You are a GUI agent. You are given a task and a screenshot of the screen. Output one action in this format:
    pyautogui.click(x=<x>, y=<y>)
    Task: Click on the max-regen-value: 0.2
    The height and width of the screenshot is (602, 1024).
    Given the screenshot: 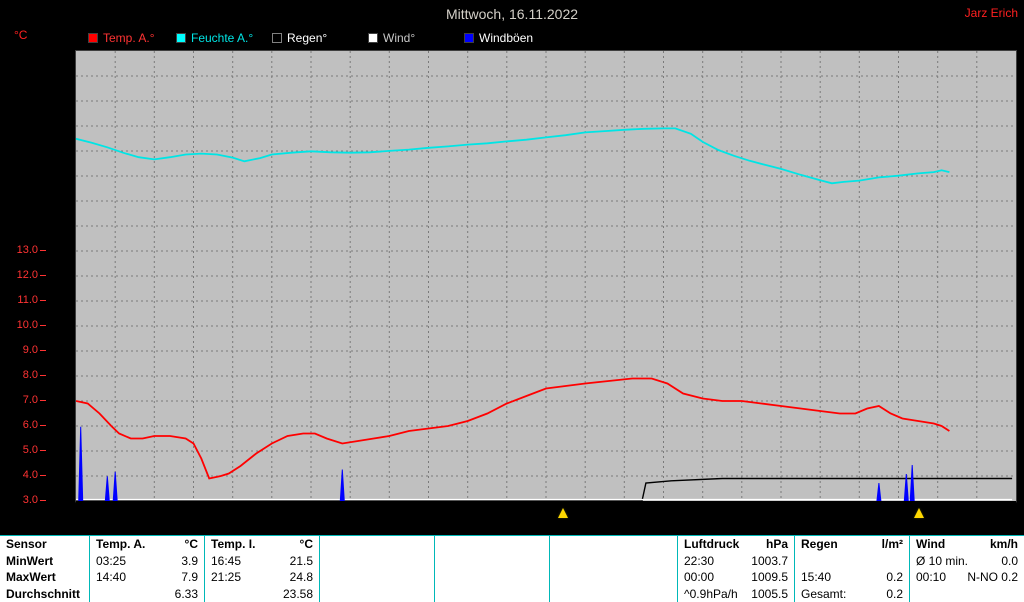 What is the action you would take?
    pyautogui.click(x=894, y=577)
    